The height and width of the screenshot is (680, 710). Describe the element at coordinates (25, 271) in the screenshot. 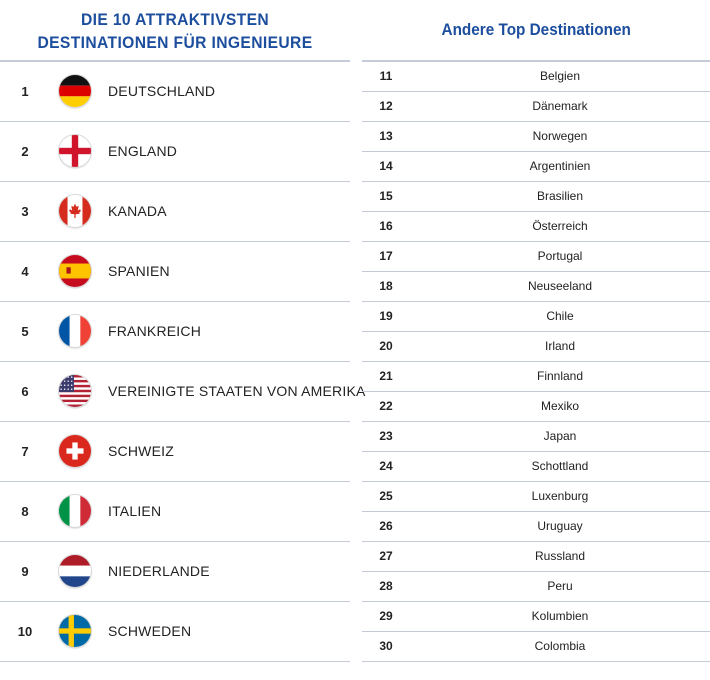

I see `rank-number: 4` at that location.